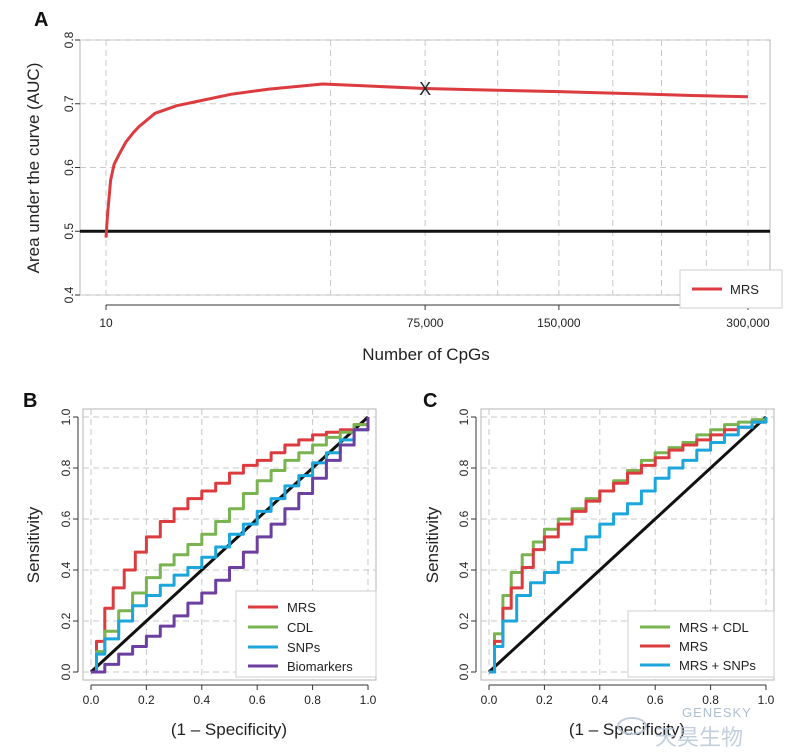  I want to click on panel-a-x-ticks: 10 75,000 150,000 300,000, so click(434, 317).